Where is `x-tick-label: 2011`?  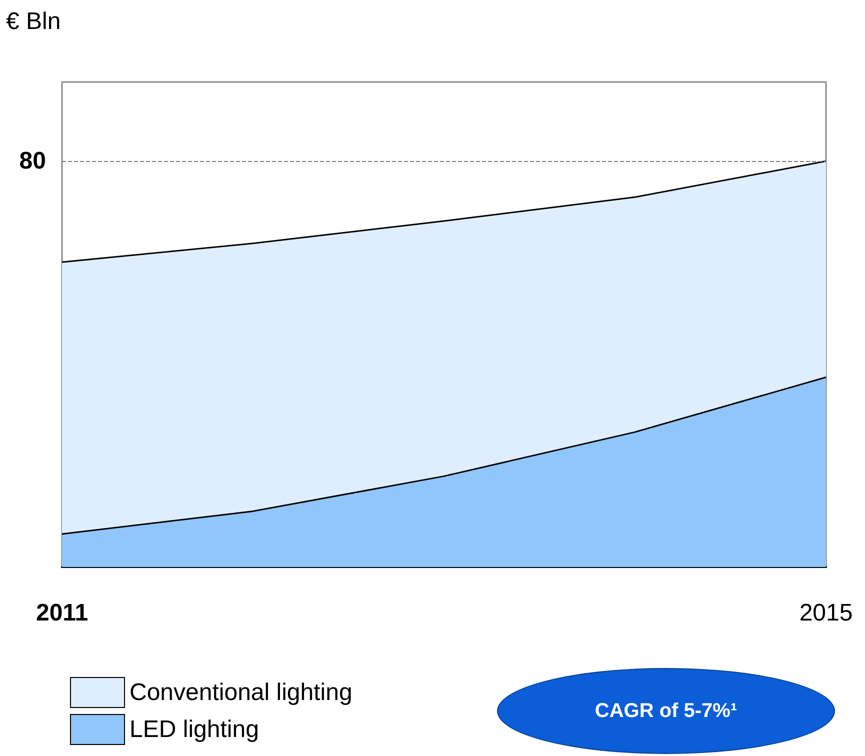
x-tick-label: 2011 is located at coordinates (62, 613).